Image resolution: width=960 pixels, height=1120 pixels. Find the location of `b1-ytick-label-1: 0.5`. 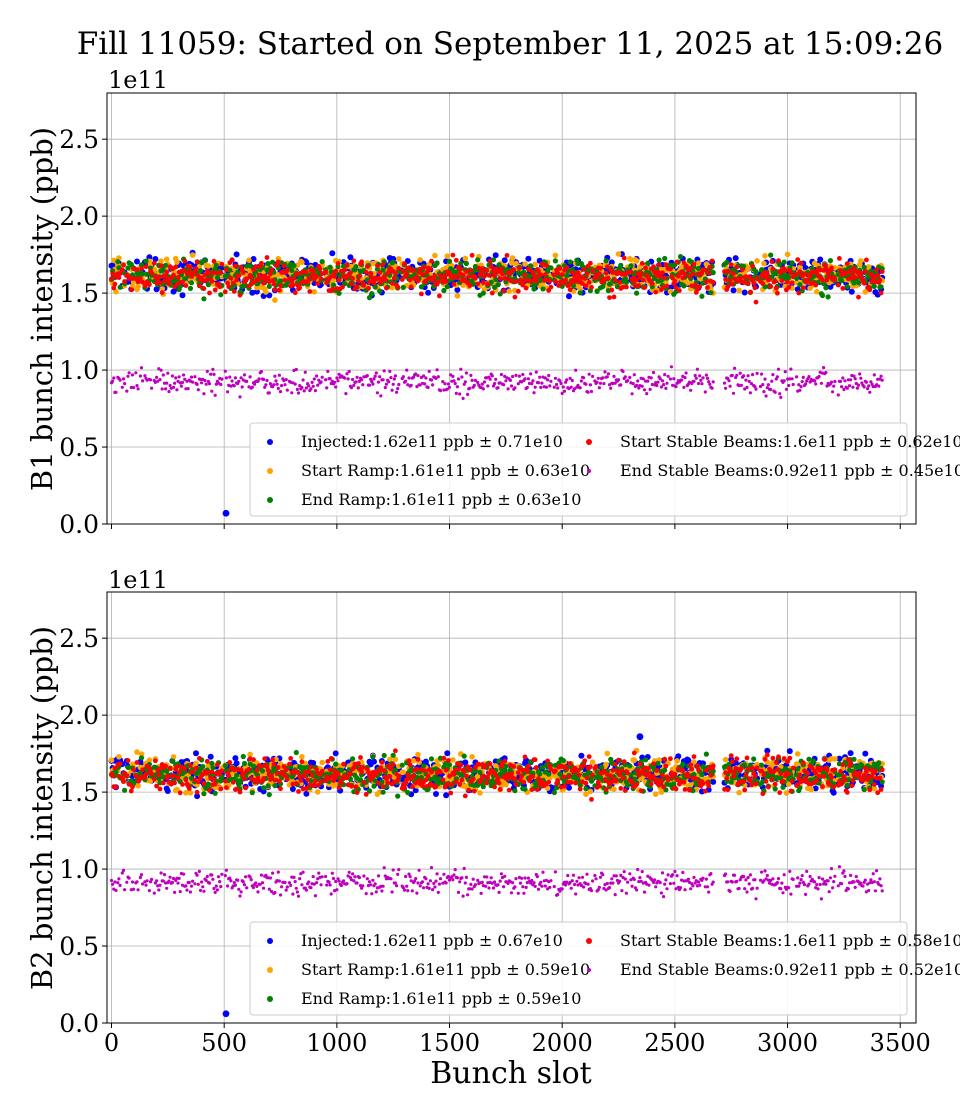

b1-ytick-label-1: 0.5 is located at coordinates (79, 447).